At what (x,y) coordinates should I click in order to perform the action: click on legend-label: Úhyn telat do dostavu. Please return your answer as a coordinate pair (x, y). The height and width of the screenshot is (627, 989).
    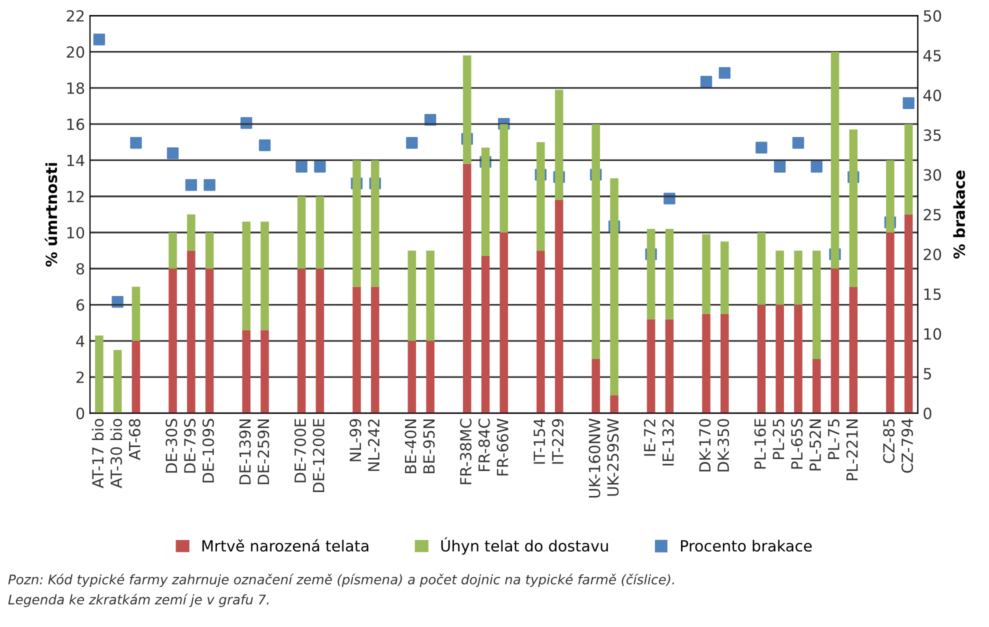
    Looking at the image, I should click on (524, 546).